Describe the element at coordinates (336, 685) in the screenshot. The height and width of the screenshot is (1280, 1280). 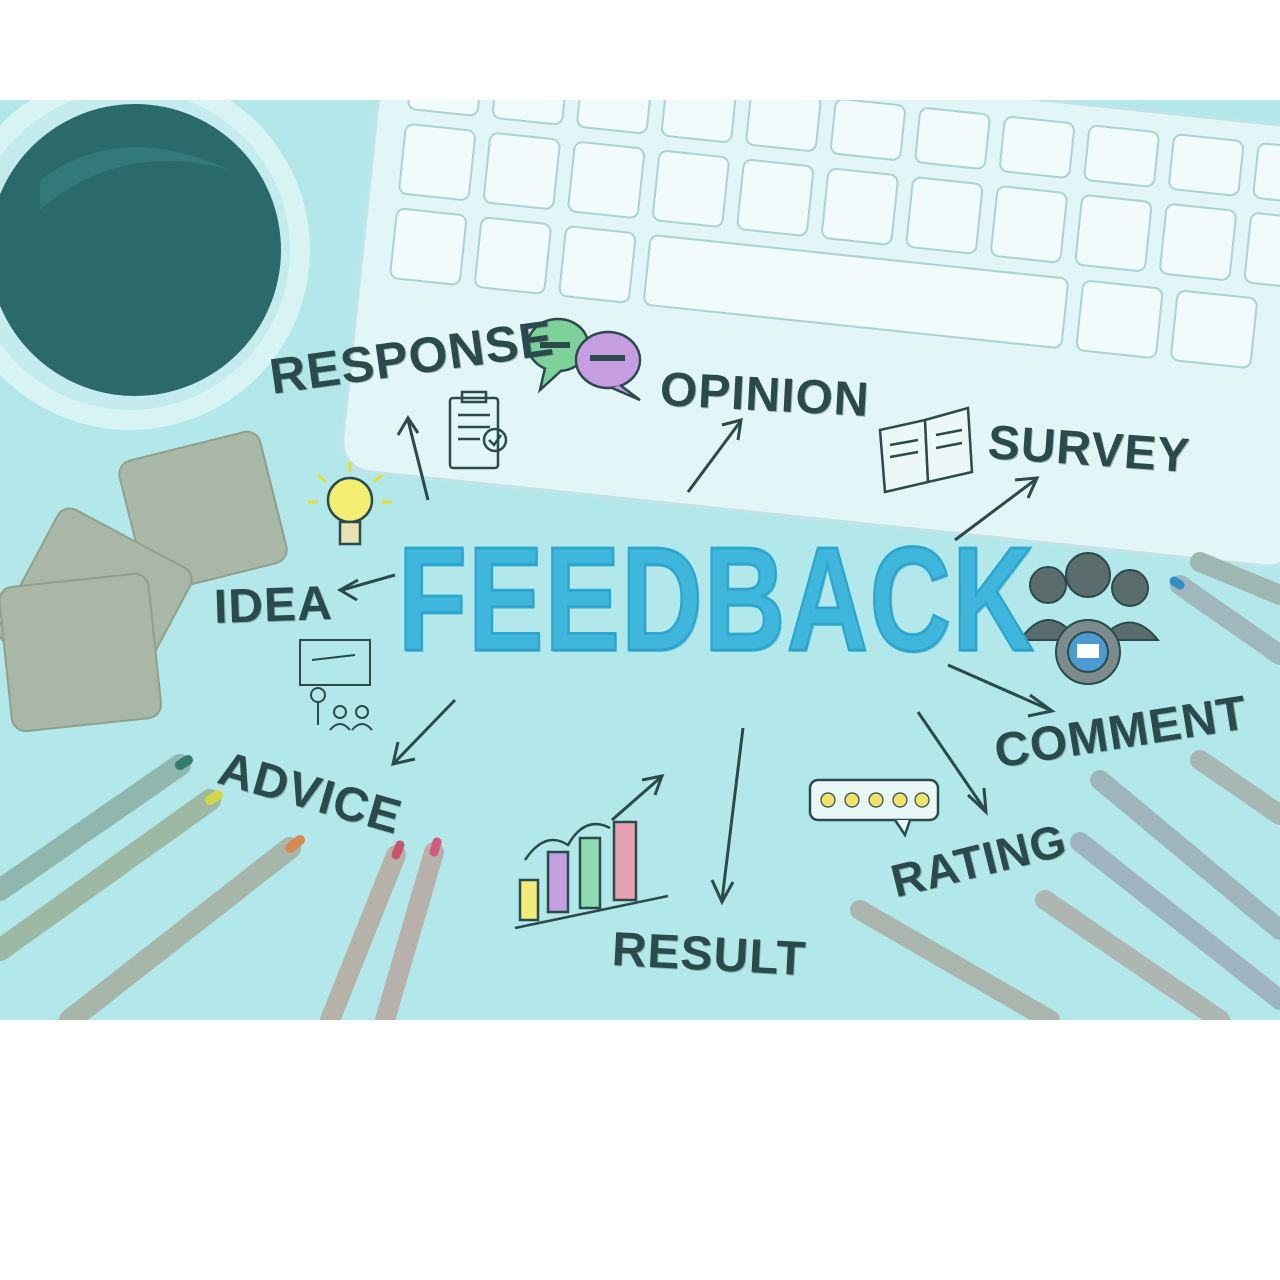
I see `presentation-icon` at that location.